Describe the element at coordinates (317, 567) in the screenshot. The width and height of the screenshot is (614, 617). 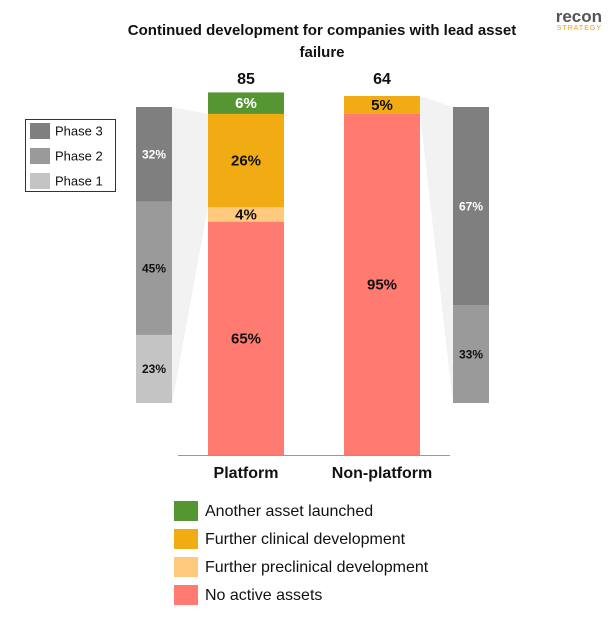
I see `legend-label: Further preclinical development` at that location.